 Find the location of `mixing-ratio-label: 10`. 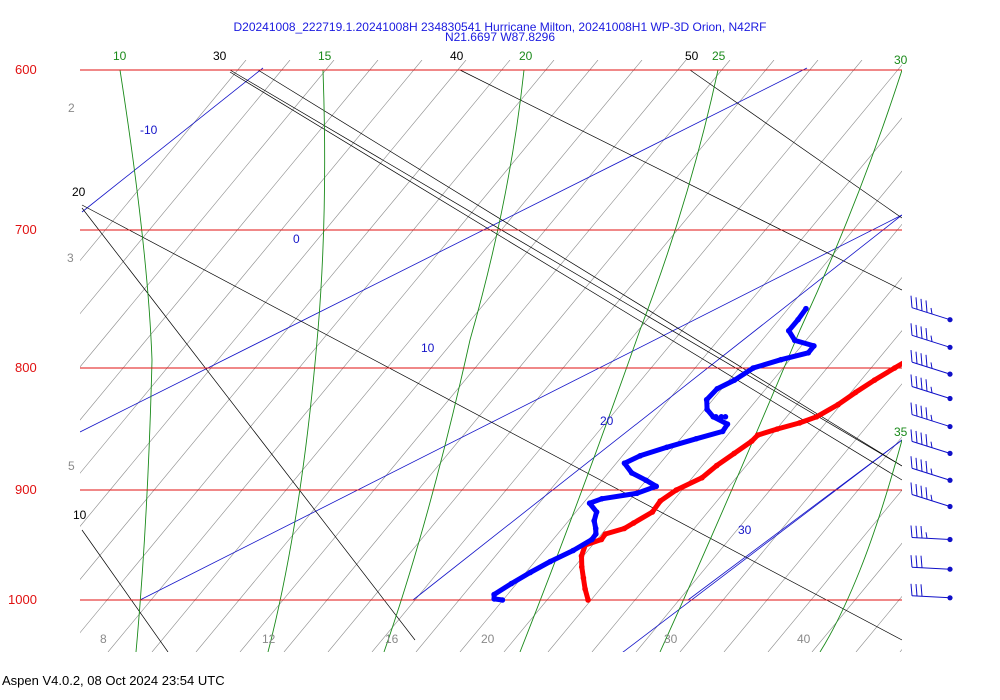

mixing-ratio-label: 10 is located at coordinates (428, 348).